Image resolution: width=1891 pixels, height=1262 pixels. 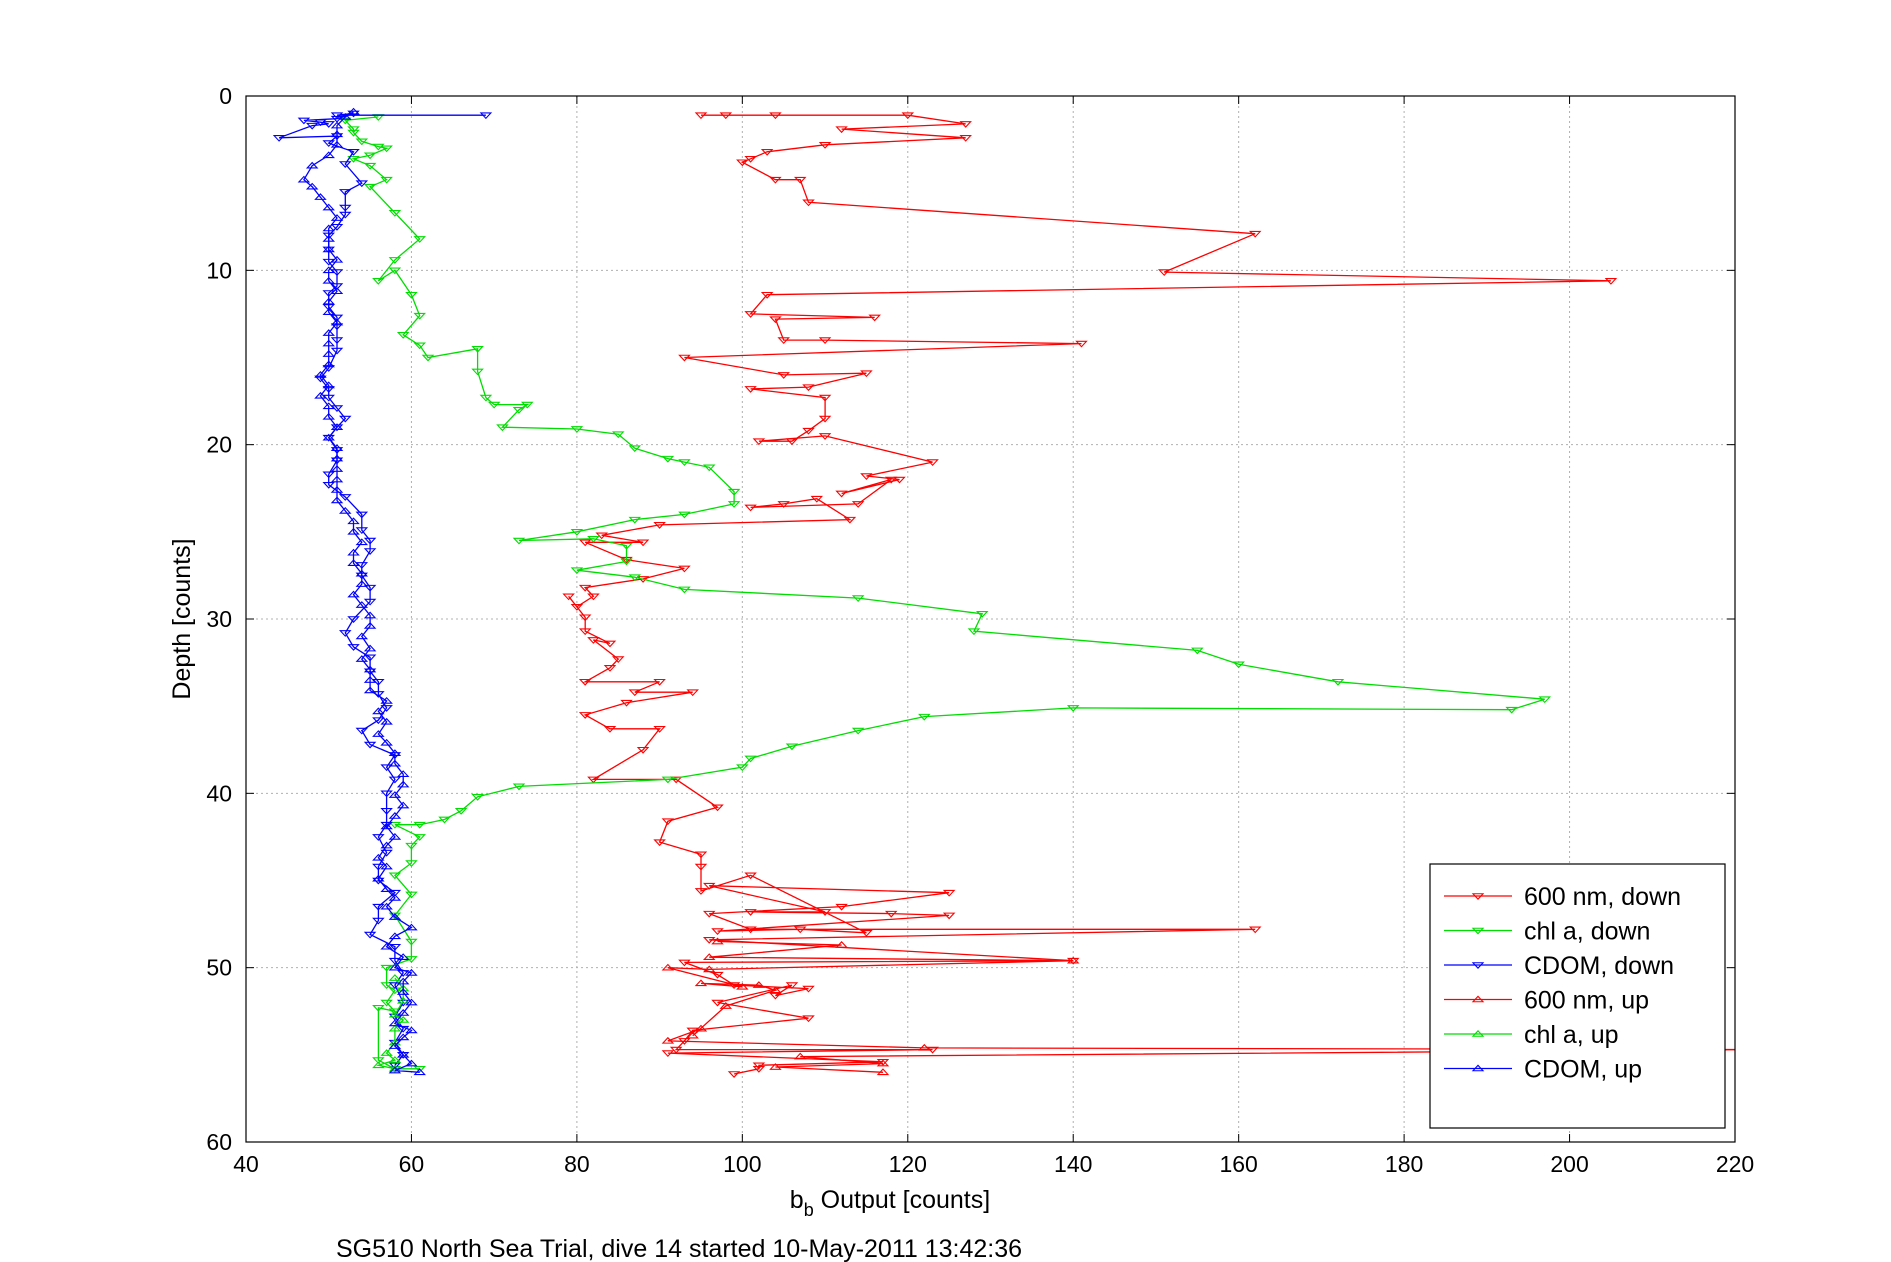 What do you see at coordinates (908, 1164) in the screenshot?
I see `x-tick-label: 120` at bounding box center [908, 1164].